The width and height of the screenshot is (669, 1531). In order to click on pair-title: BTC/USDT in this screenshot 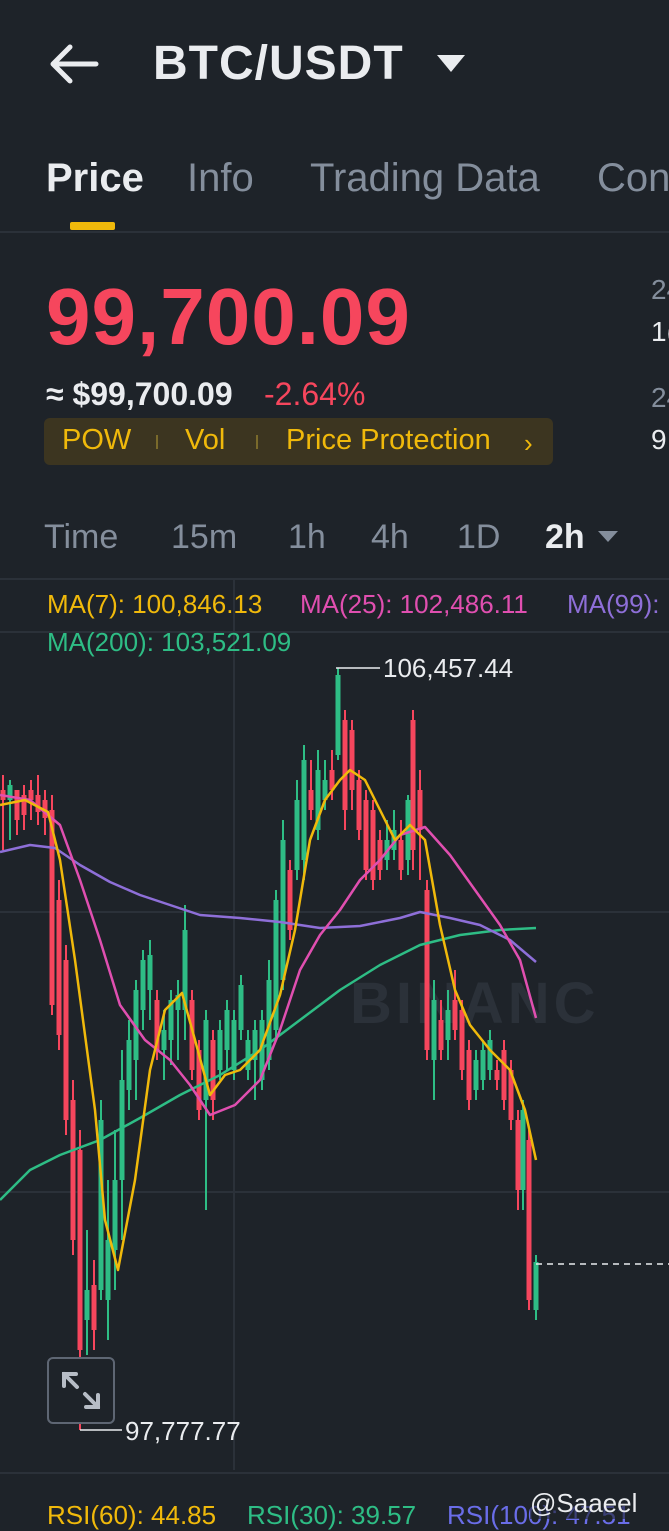, I will do `click(278, 63)`.